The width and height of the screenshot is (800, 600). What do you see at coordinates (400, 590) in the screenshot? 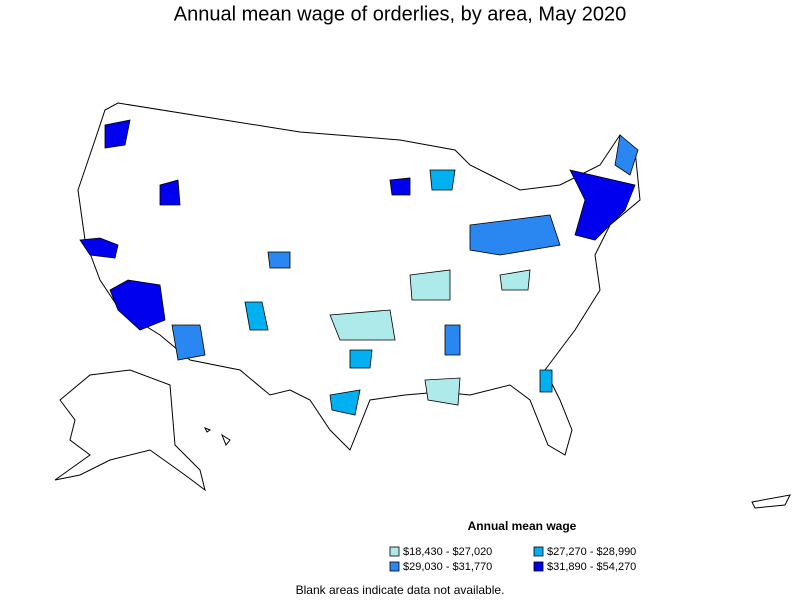
I see `note: Blank areas indicate data not available.` at bounding box center [400, 590].